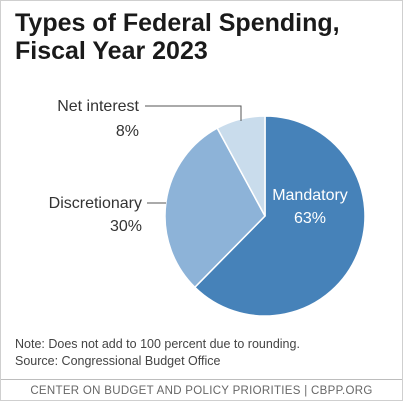 This screenshot has width=403, height=401. What do you see at coordinates (118, 361) in the screenshot?
I see `source-note: Source: Congressional Budget Office` at bounding box center [118, 361].